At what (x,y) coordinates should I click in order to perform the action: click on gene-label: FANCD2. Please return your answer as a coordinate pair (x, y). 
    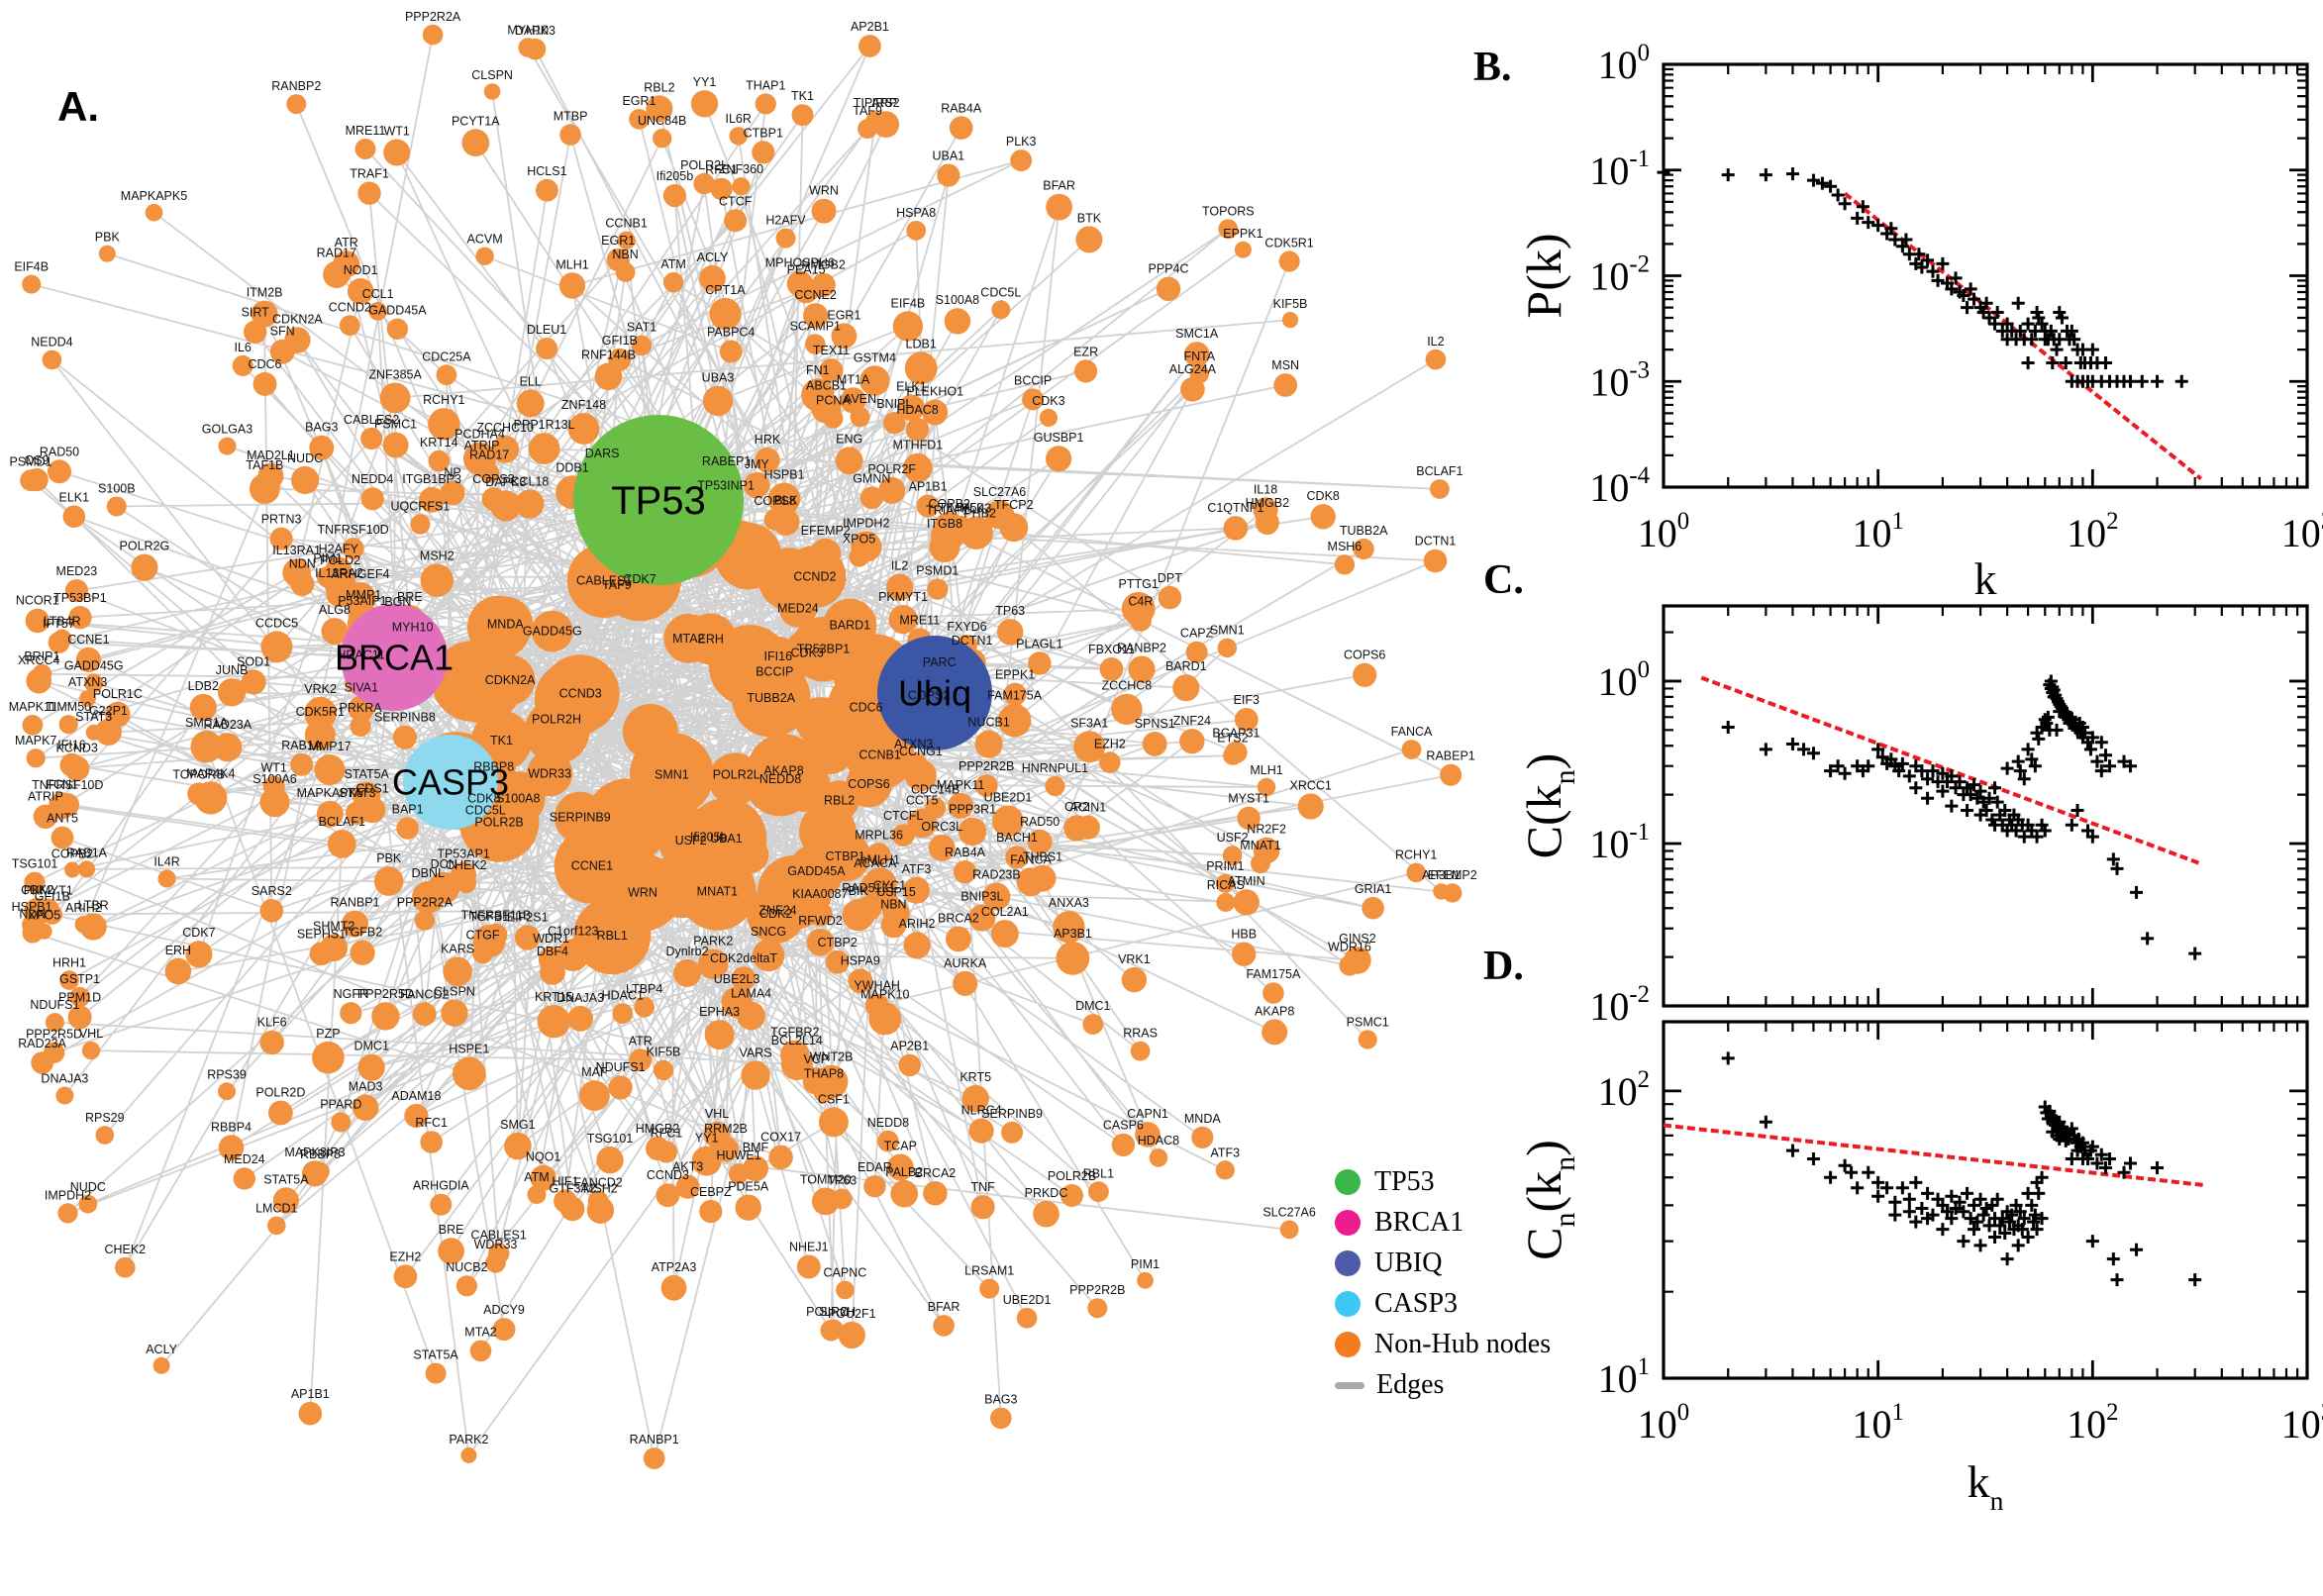
    Looking at the image, I should click on (597, 1183).